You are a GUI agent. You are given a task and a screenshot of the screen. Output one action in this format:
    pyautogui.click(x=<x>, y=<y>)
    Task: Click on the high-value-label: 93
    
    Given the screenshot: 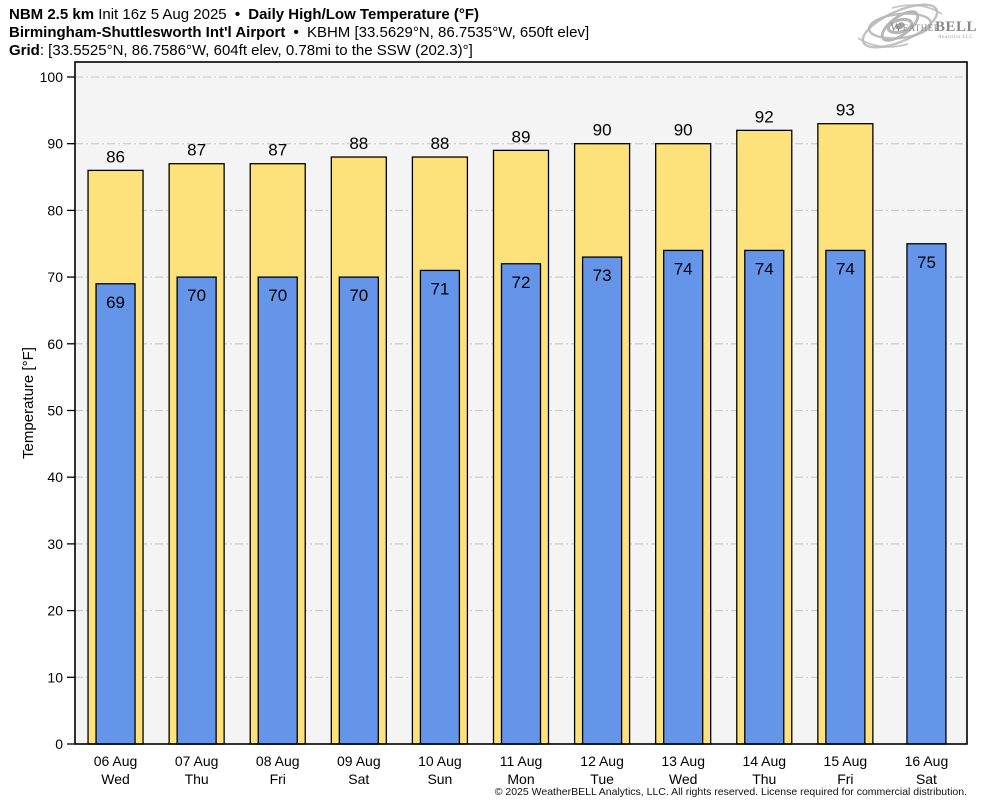 What is the action you would take?
    pyautogui.click(x=845, y=110)
    